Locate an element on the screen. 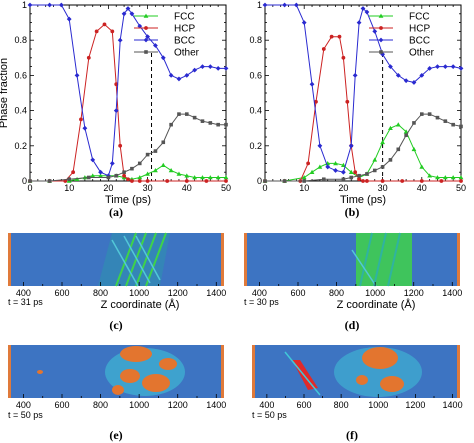 The width and height of the screenshot is (474, 443). snapshot-e-time: t = 50 ps is located at coordinates (25, 415).